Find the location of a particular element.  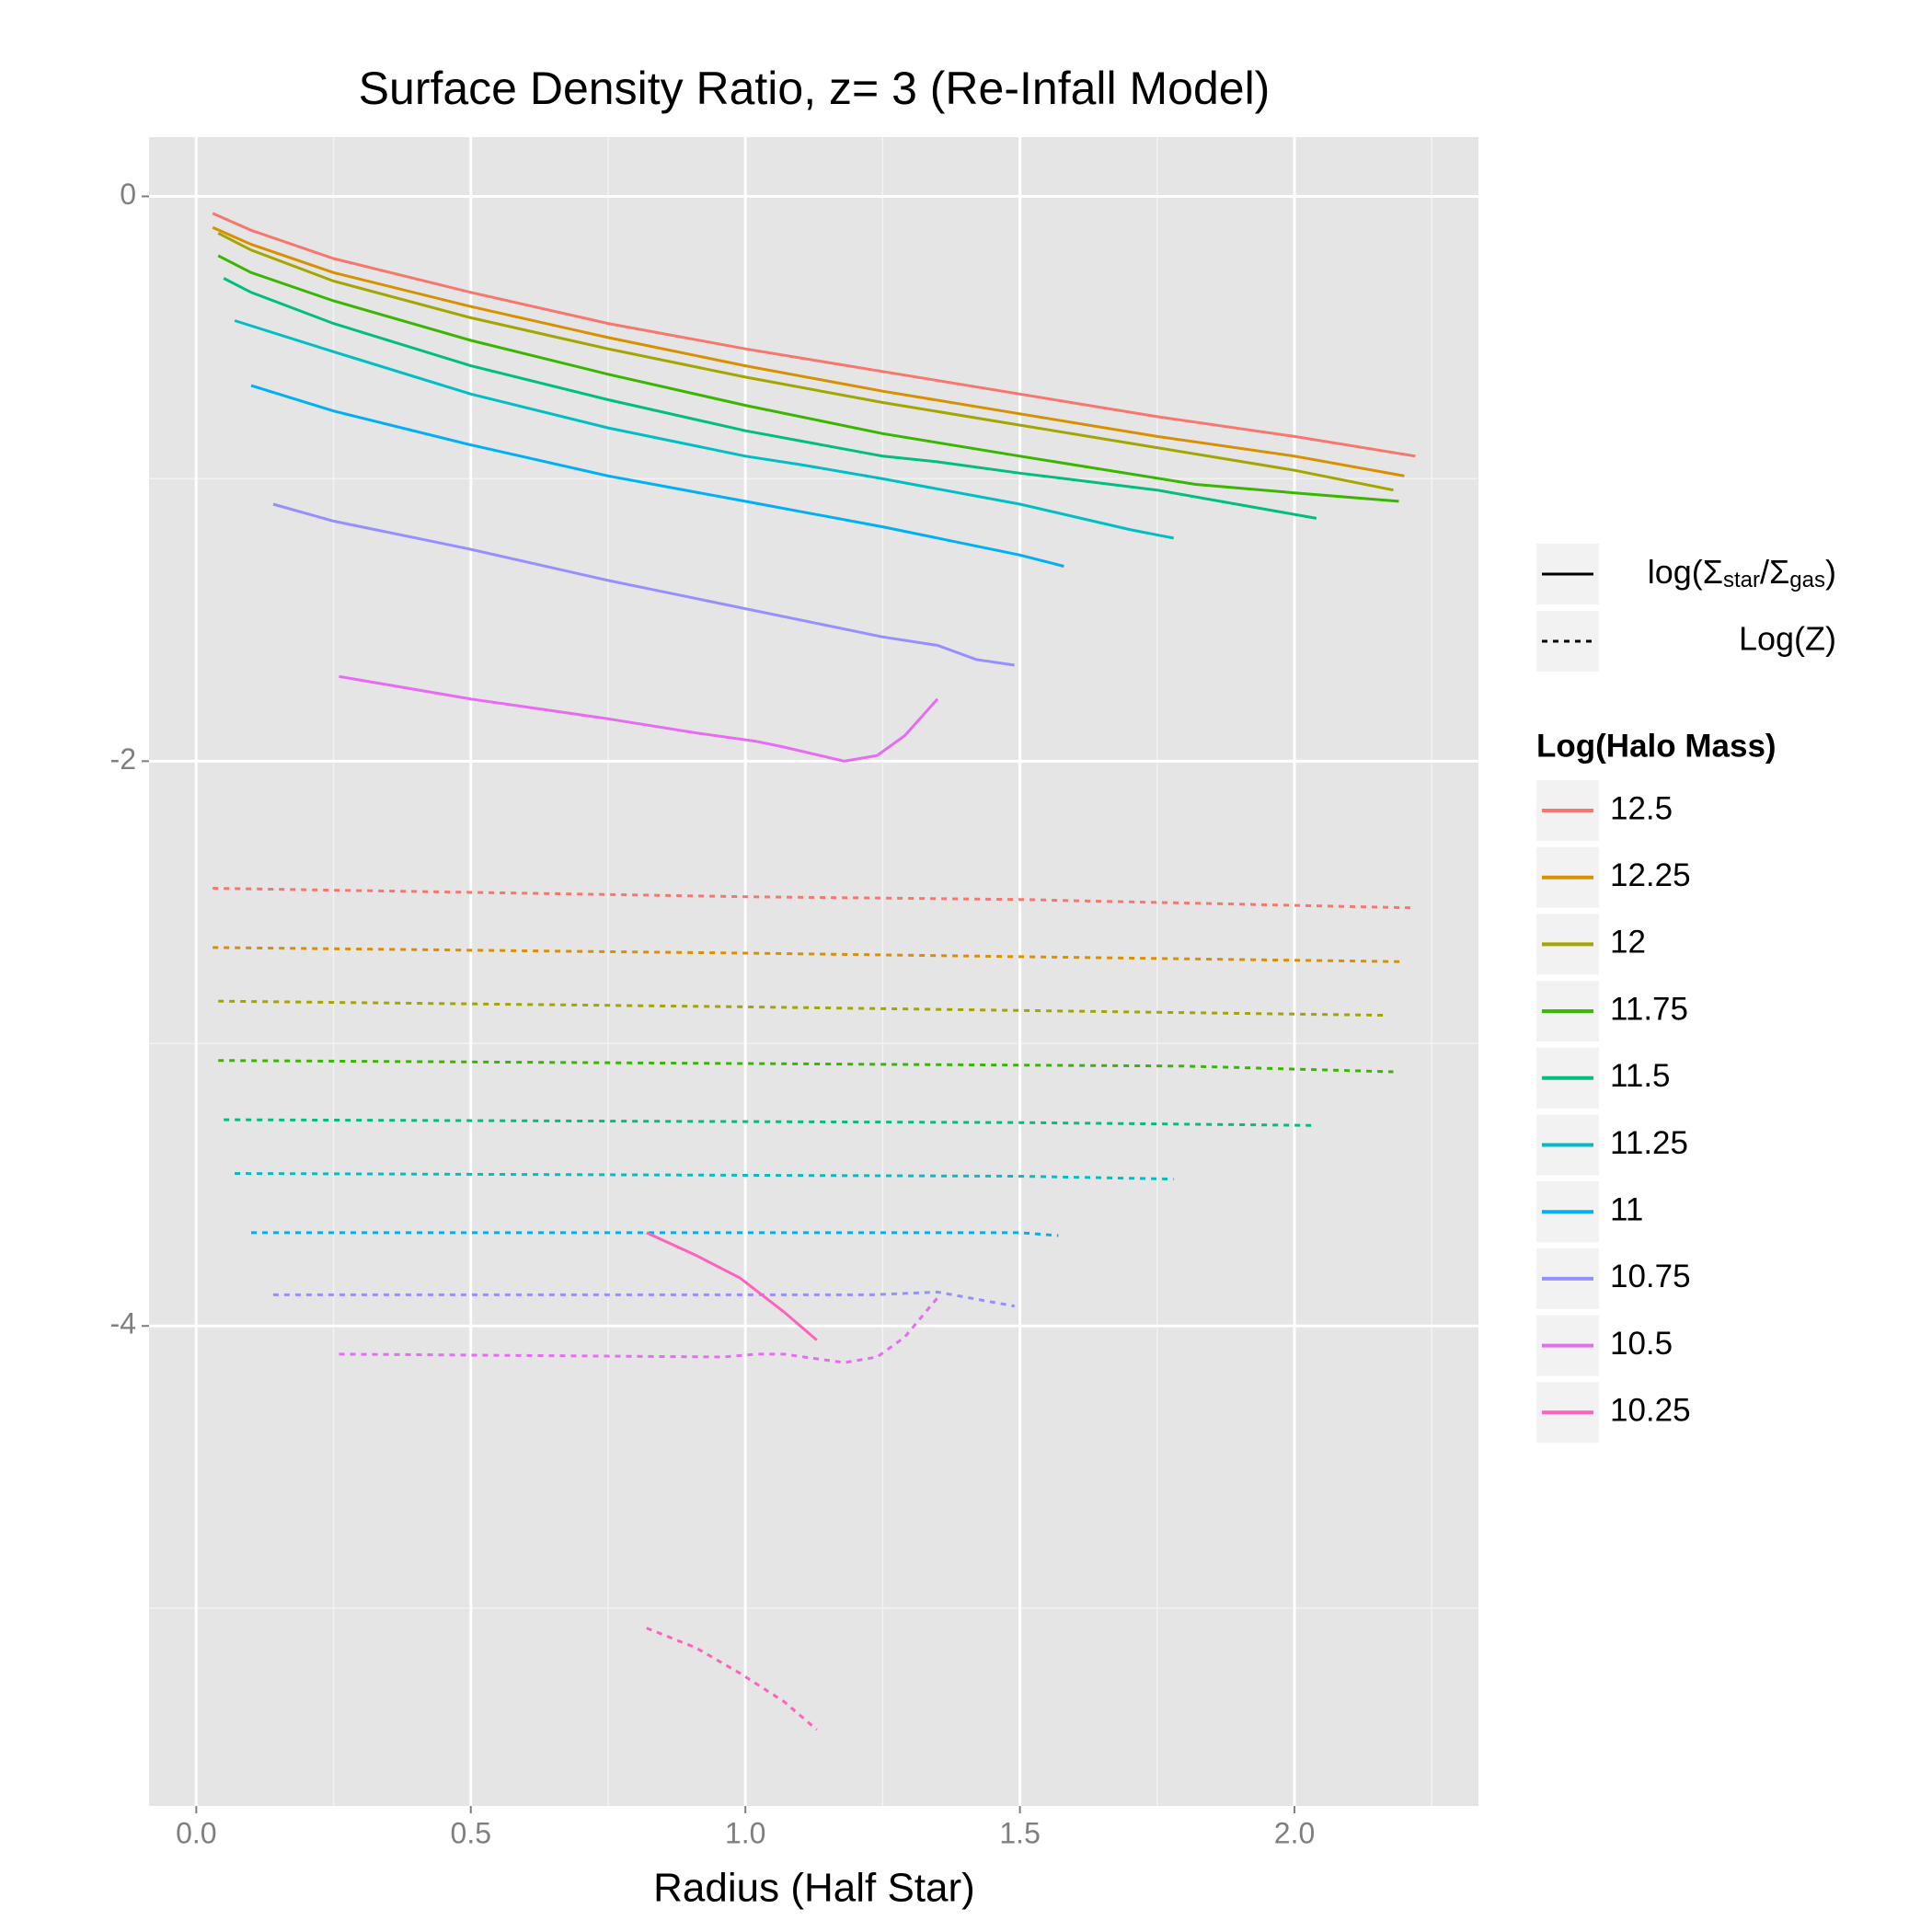

legend-label-part: gas is located at coordinates (1807, 580).